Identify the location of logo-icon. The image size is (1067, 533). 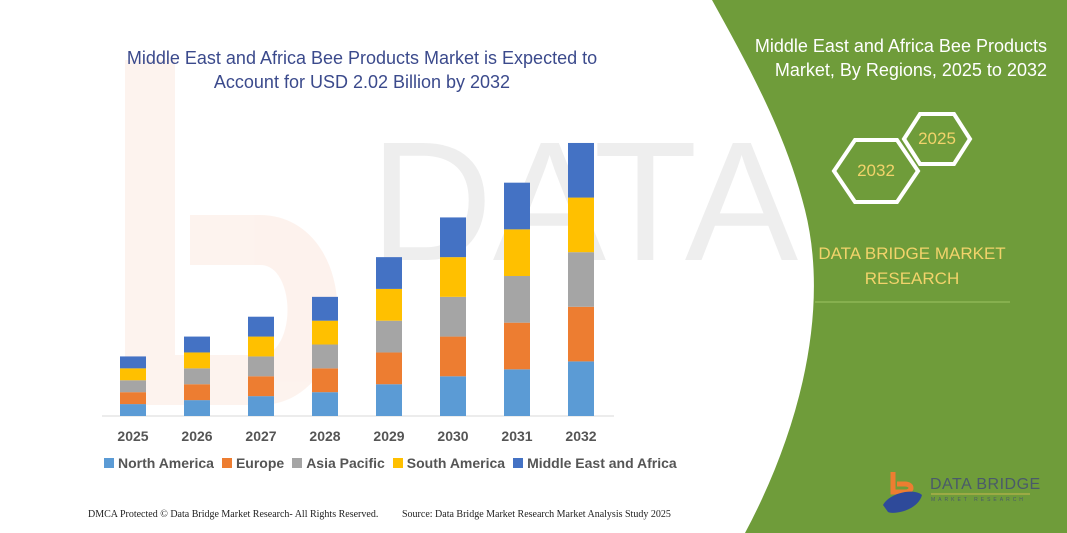
(956, 492).